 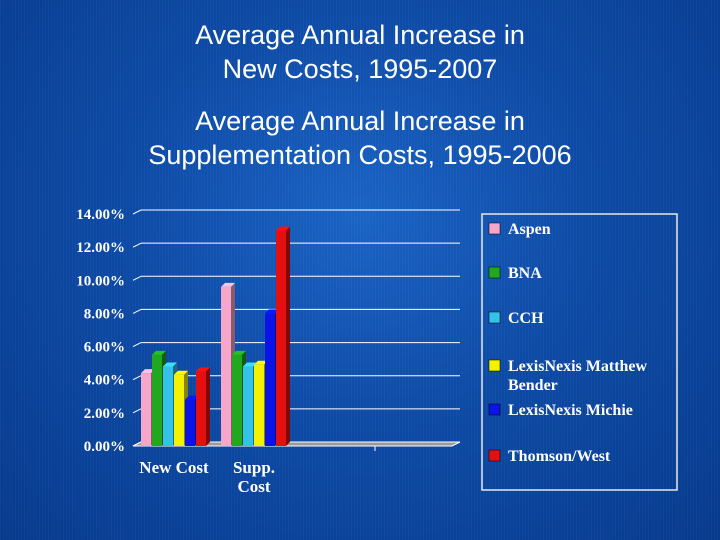 I want to click on y-tick-label: 12.00%, so click(x=100, y=248).